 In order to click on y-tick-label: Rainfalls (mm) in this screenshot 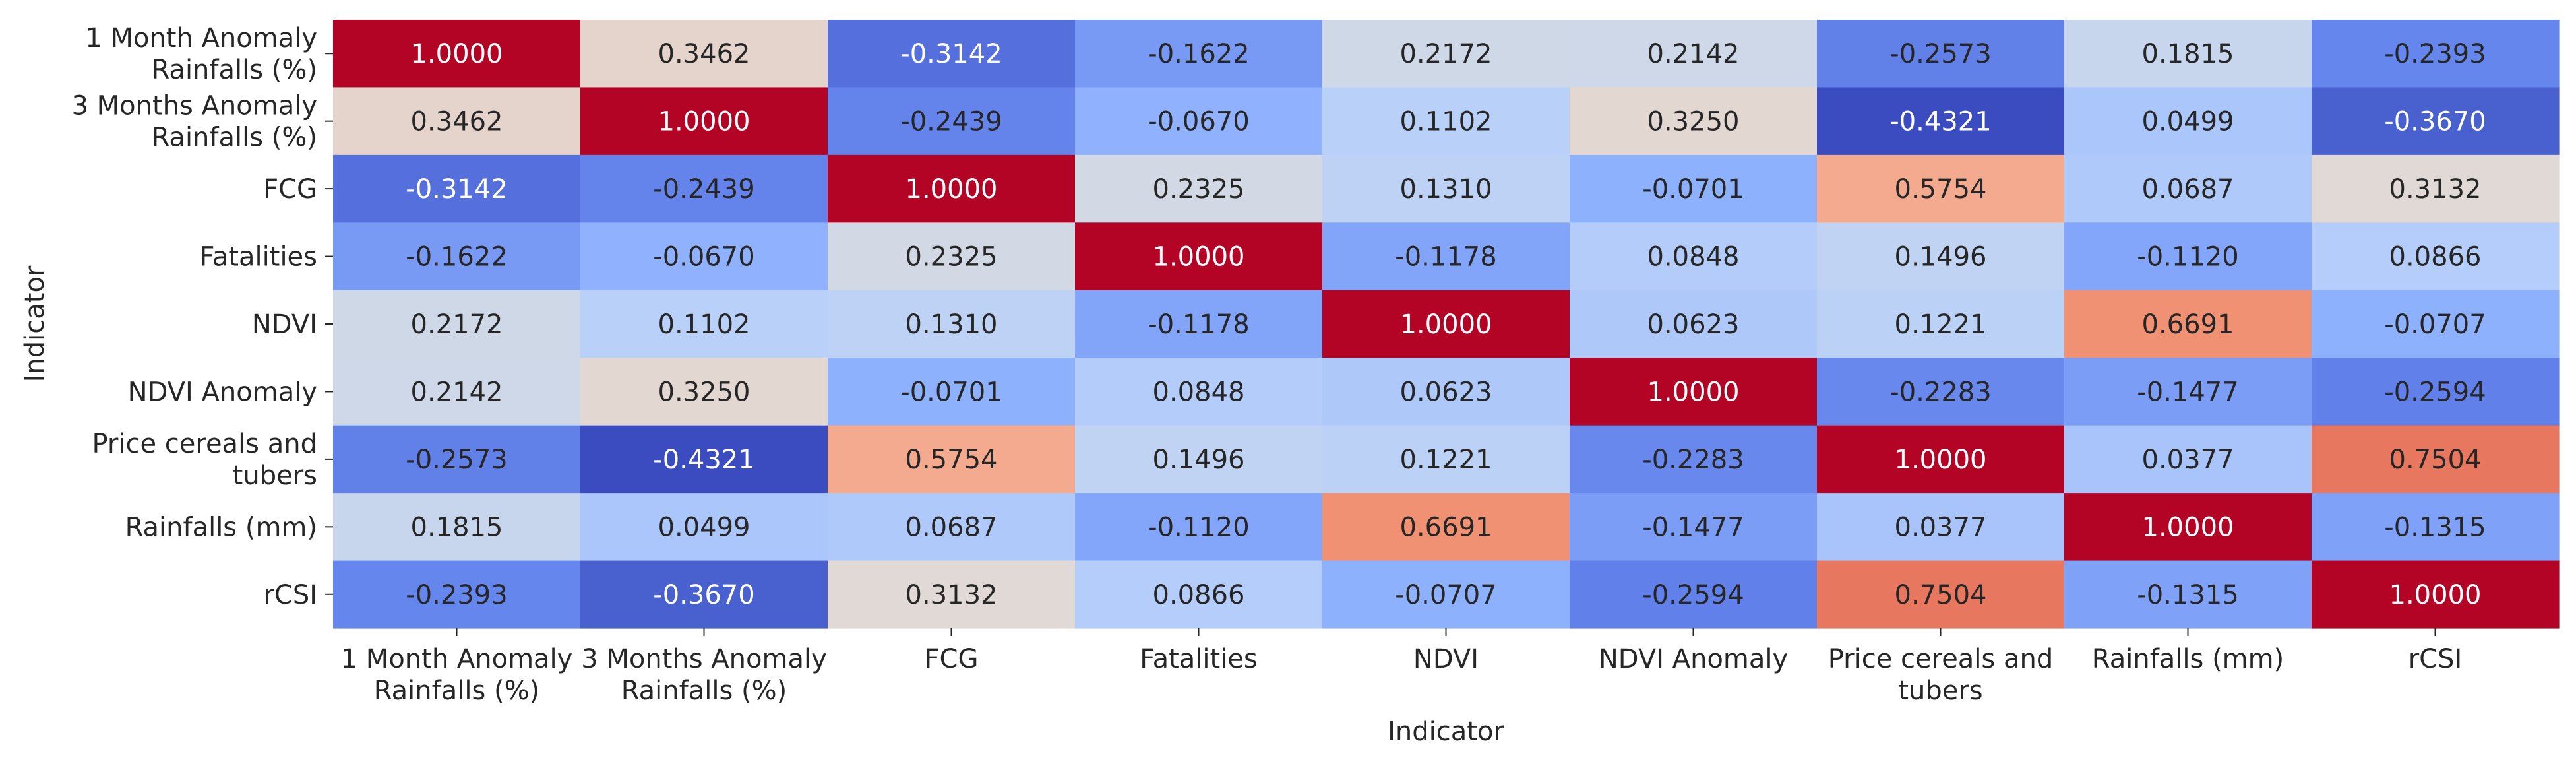, I will do `click(221, 527)`.